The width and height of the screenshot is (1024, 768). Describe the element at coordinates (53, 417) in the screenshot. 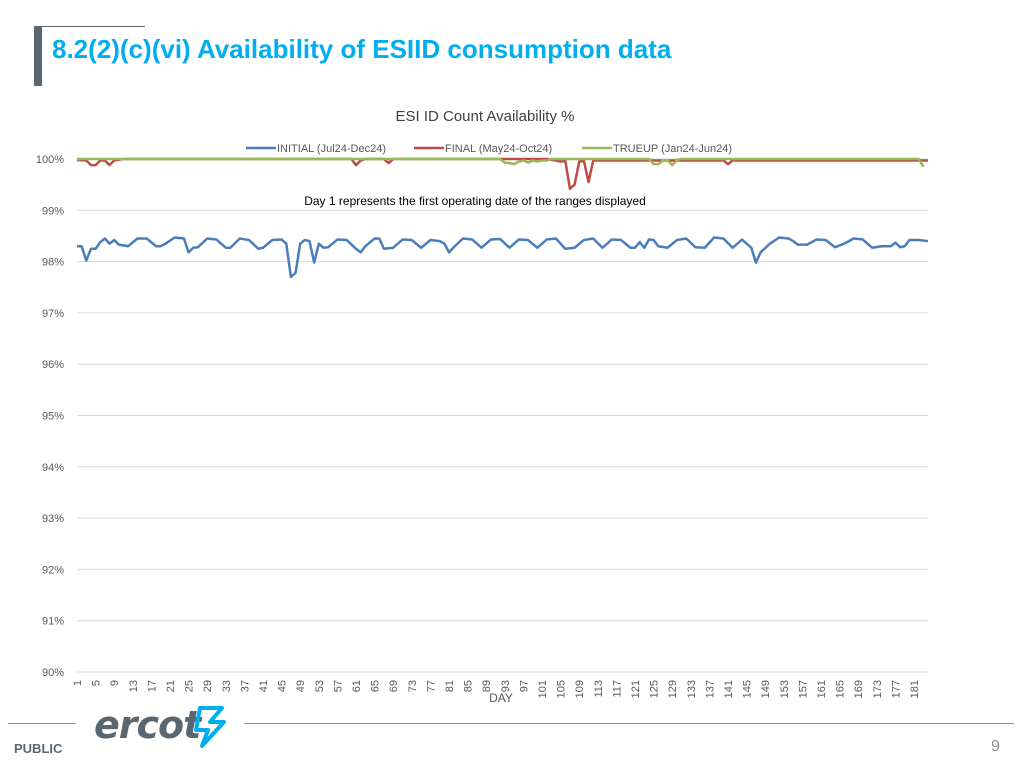

I see `y-tick-label: 95%` at that location.